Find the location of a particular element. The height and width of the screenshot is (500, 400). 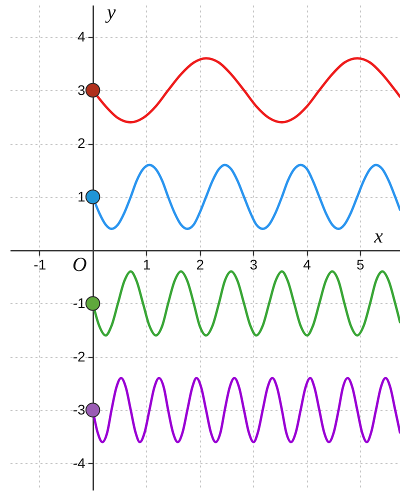

y-axis-title: y is located at coordinates (110, 13).